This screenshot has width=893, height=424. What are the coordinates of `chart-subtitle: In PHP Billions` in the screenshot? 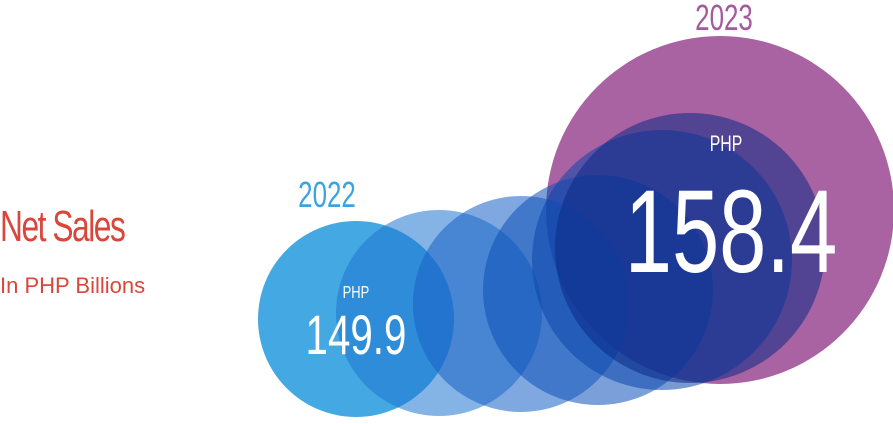 It's located at (73, 285).